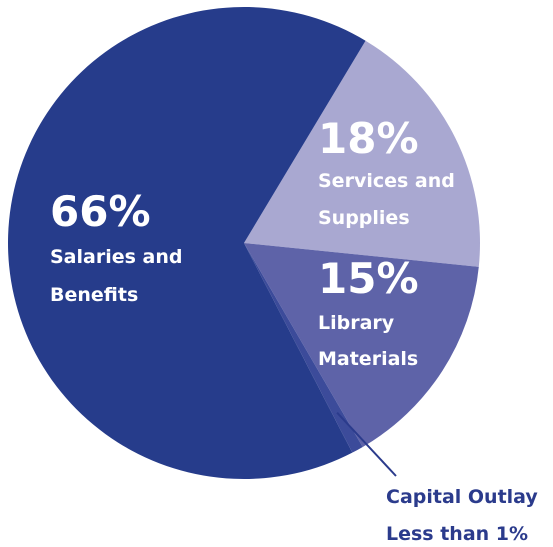 The height and width of the screenshot is (547, 553). What do you see at coordinates (437, 478) in the screenshot?
I see `callout-group: Capital Outlay Less than 1%` at bounding box center [437, 478].